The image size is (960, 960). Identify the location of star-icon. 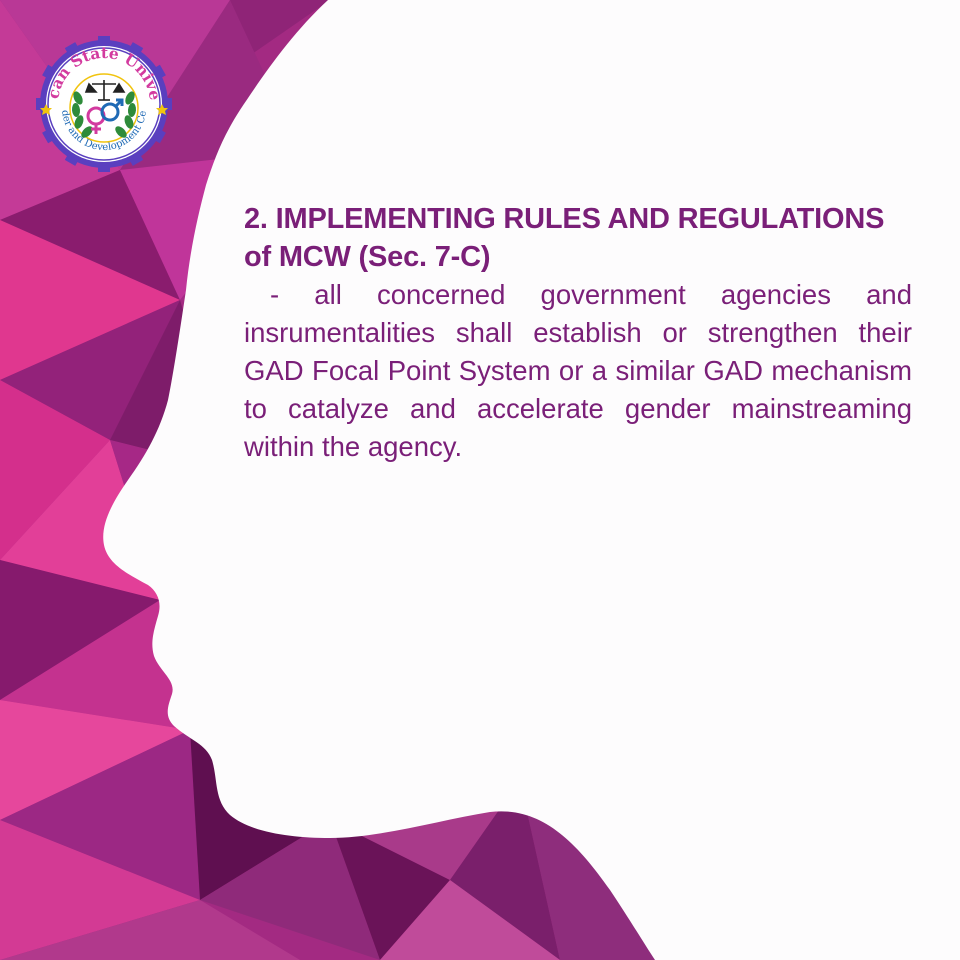
(104, 109).